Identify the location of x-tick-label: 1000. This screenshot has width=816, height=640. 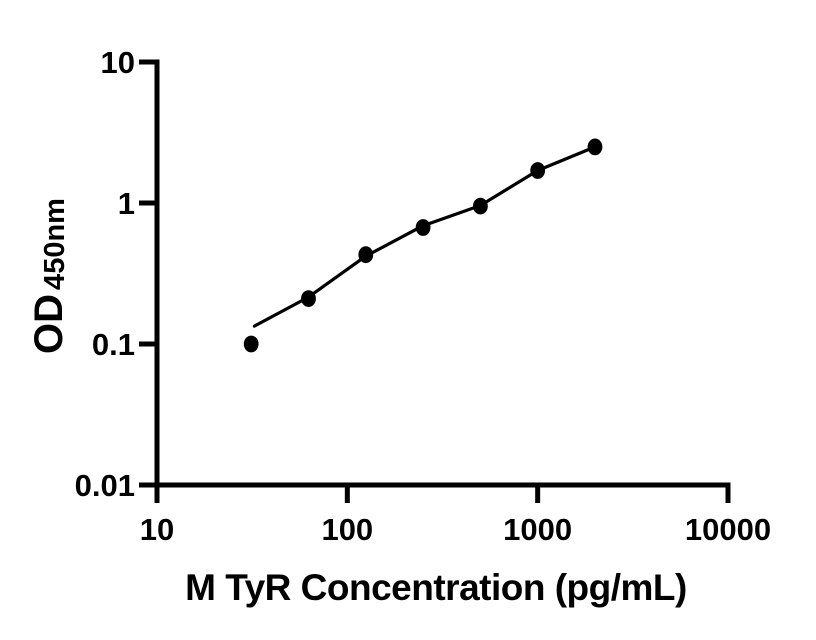
(537, 529).